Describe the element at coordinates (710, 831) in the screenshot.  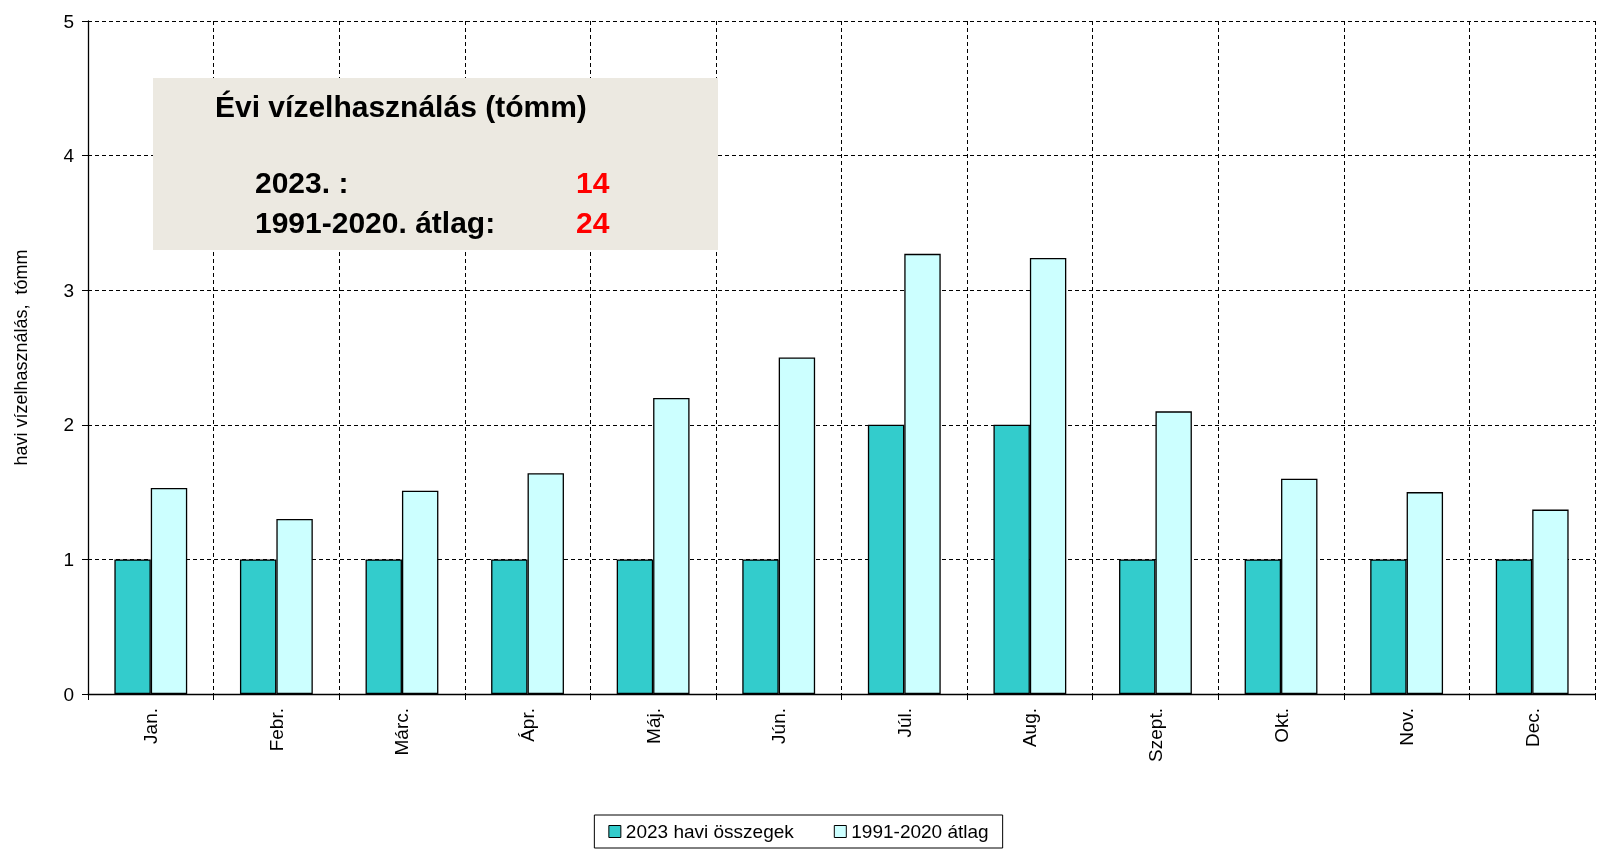
I see `legend-label: 2023 havi összegek` at that location.